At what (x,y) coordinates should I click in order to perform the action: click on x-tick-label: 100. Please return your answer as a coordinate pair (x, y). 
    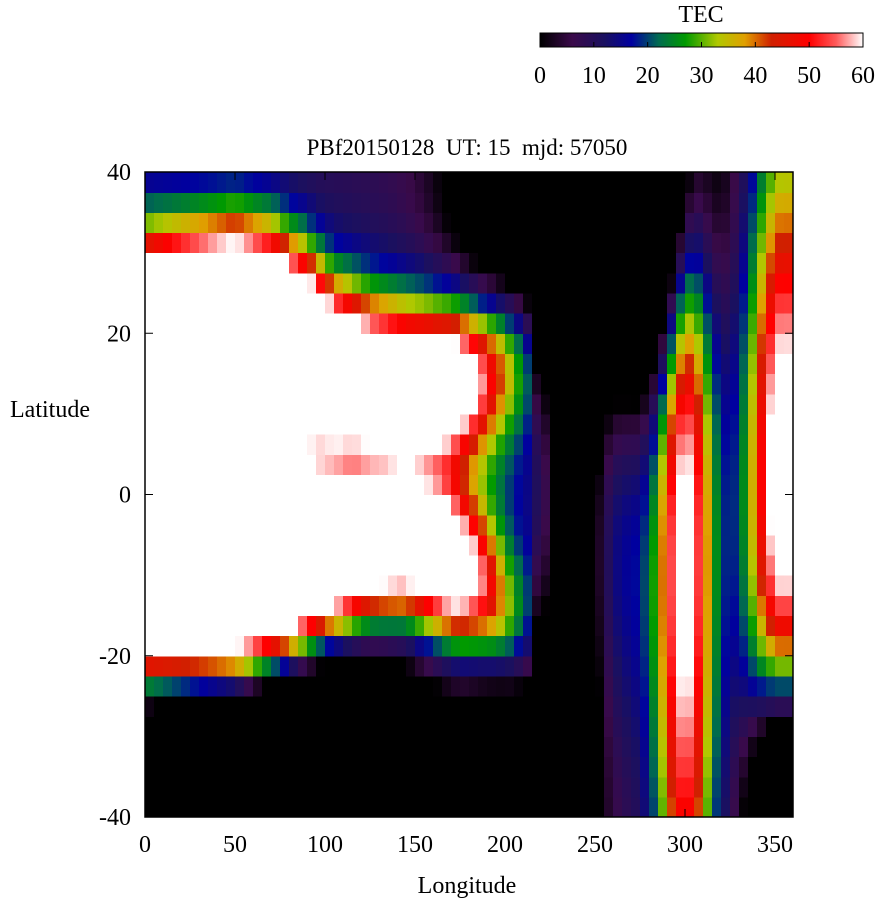
    Looking at the image, I should click on (325, 845).